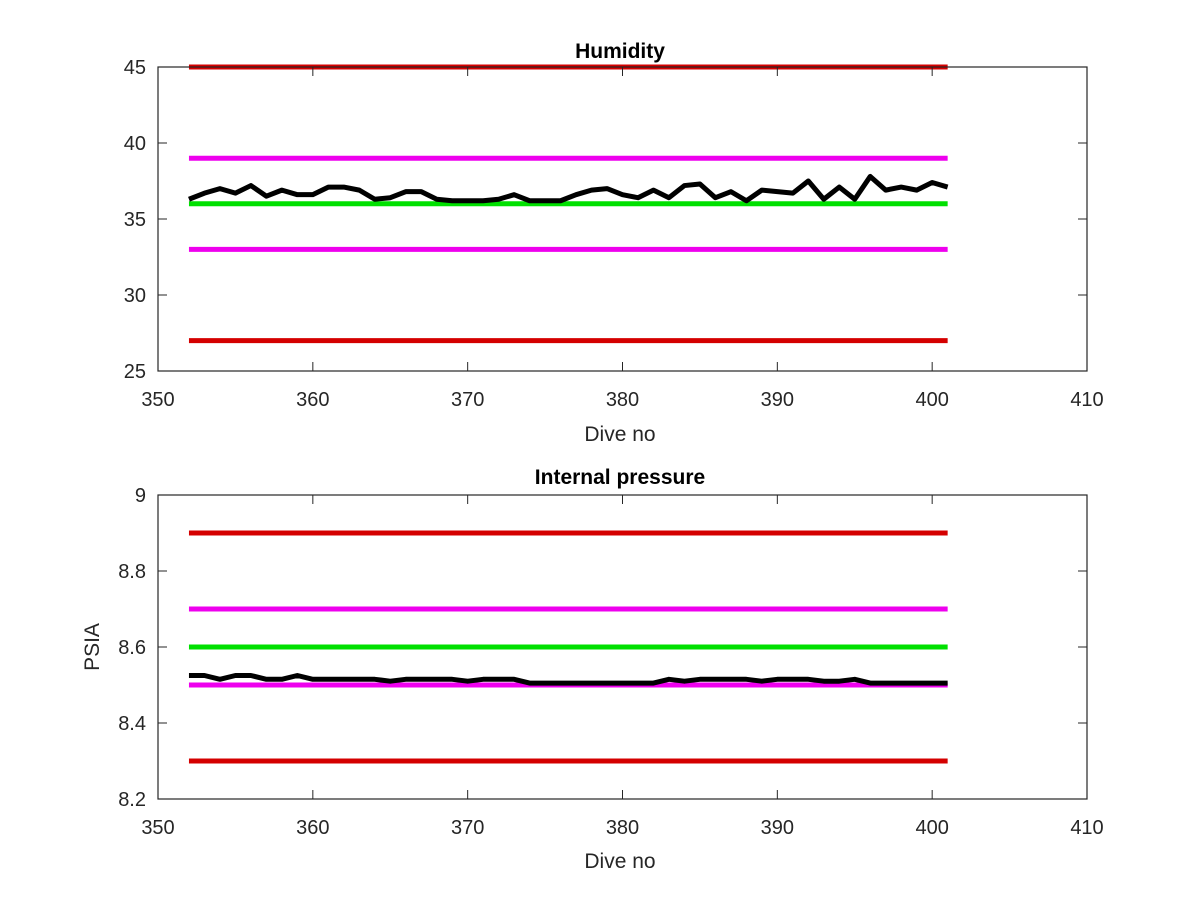 The height and width of the screenshot is (900, 1200). What do you see at coordinates (132, 800) in the screenshot?
I see `y-tick-label: 8.2` at bounding box center [132, 800].